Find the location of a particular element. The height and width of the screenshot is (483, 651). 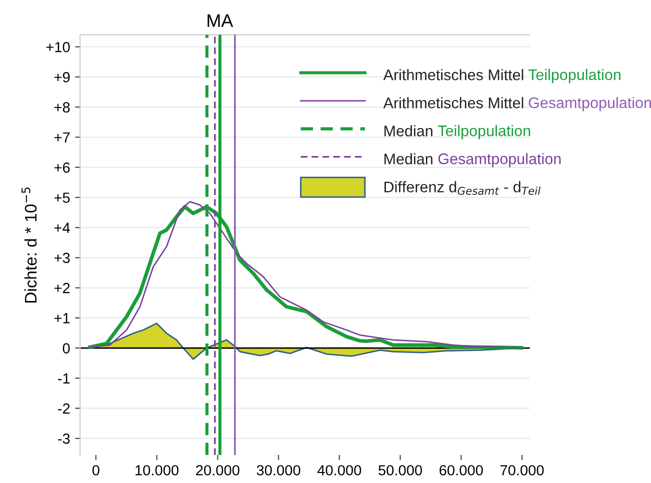

y-tick-label: +3 is located at coordinates (62, 258).